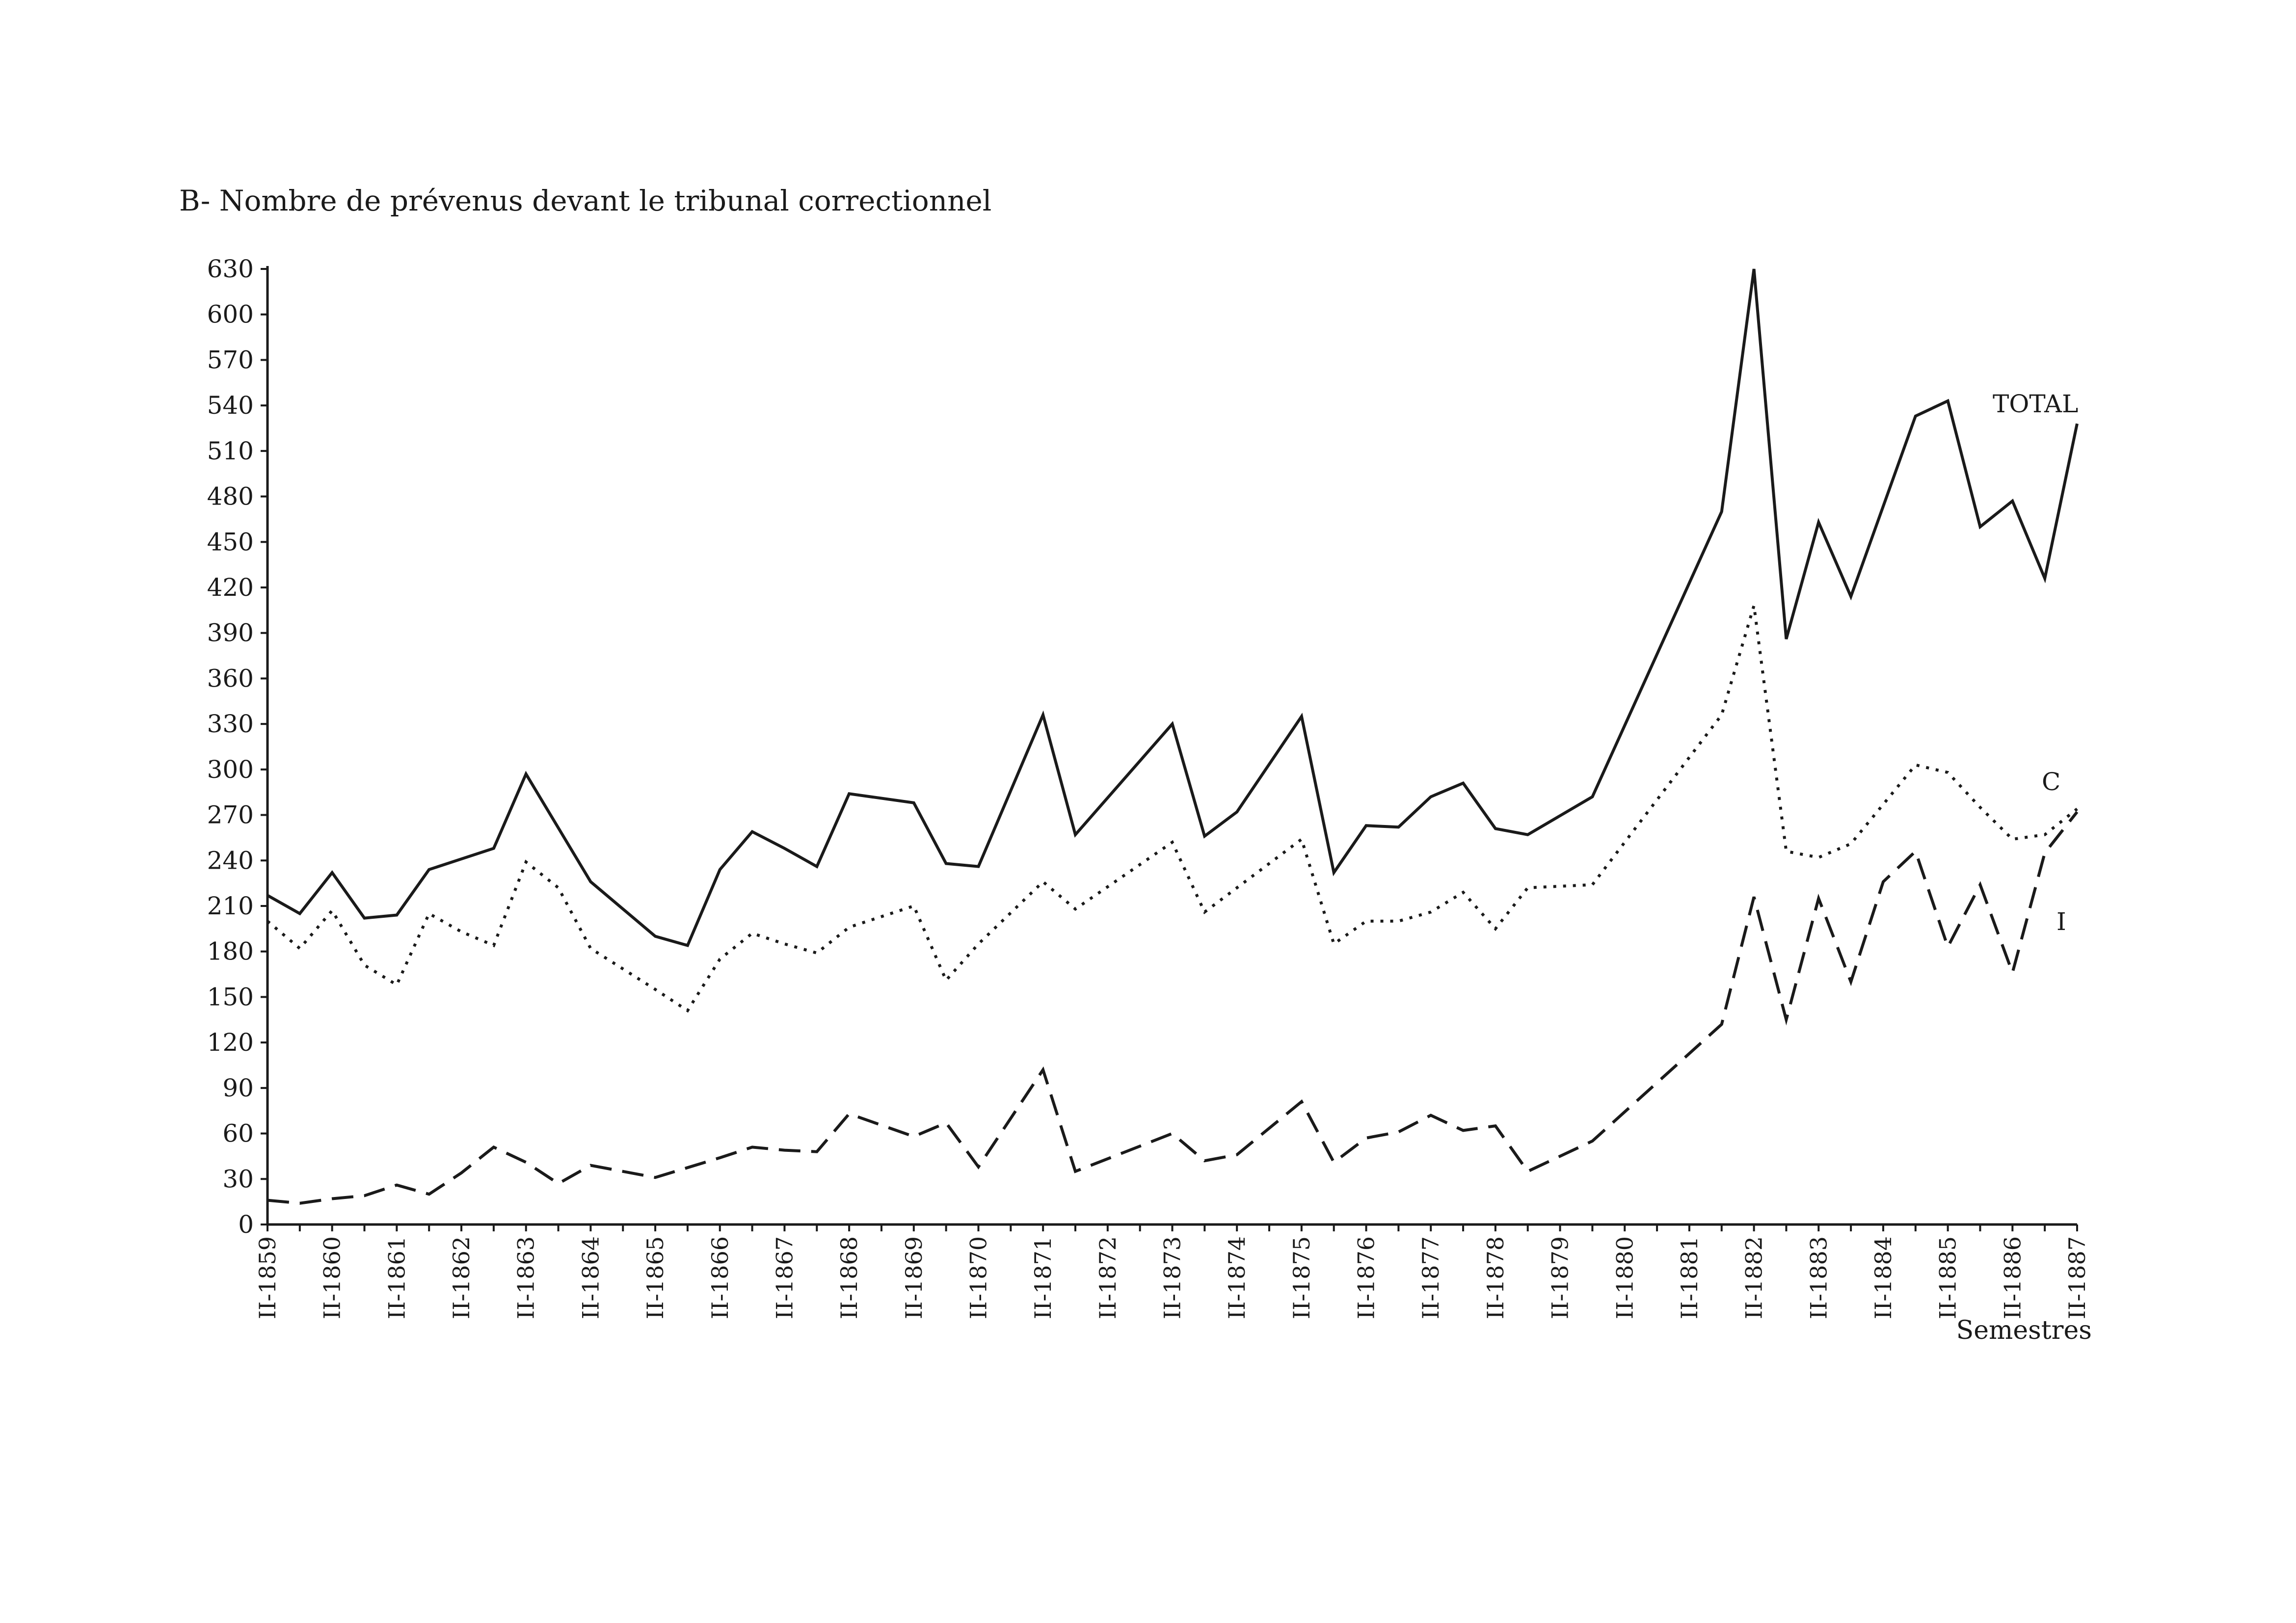 The width and height of the screenshot is (2296, 1623). Describe the element at coordinates (230, 951) in the screenshot. I see `y-tick-label: 180` at that location.